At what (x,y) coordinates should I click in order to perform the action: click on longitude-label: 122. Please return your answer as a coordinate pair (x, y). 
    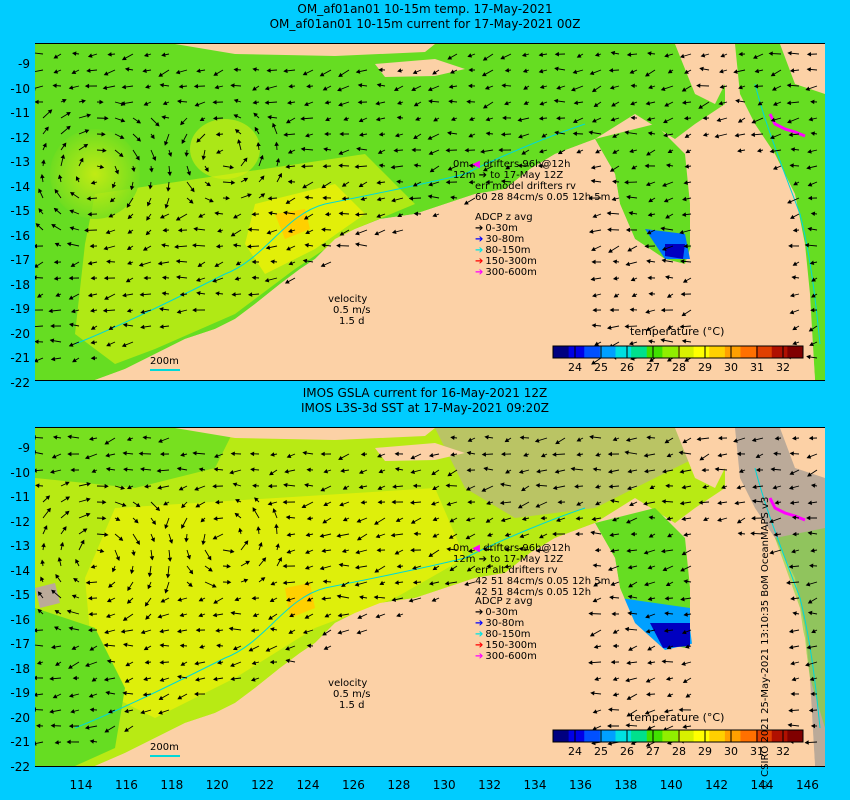
    Looking at the image, I should click on (263, 785).